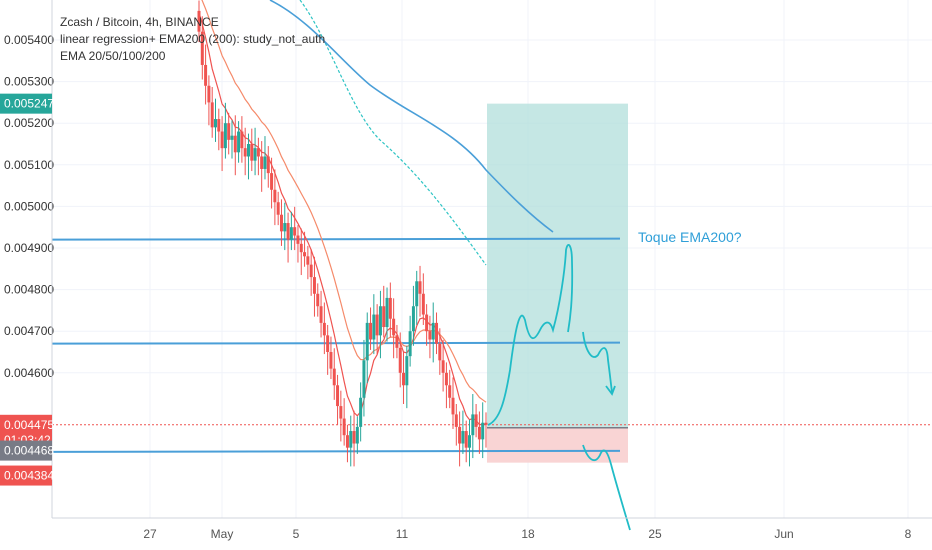  What do you see at coordinates (29, 425) in the screenshot?
I see `price-tag-label: 0.004475` at bounding box center [29, 425].